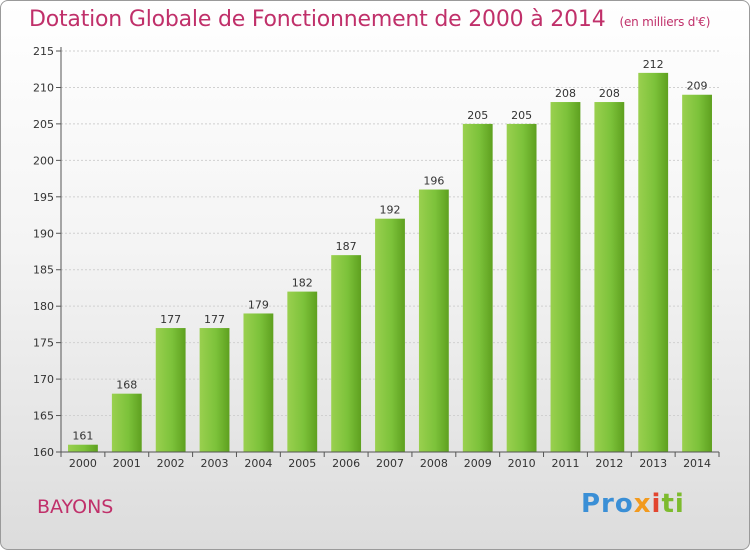  What do you see at coordinates (346, 353) in the screenshot?
I see `bar-2006` at bounding box center [346, 353].